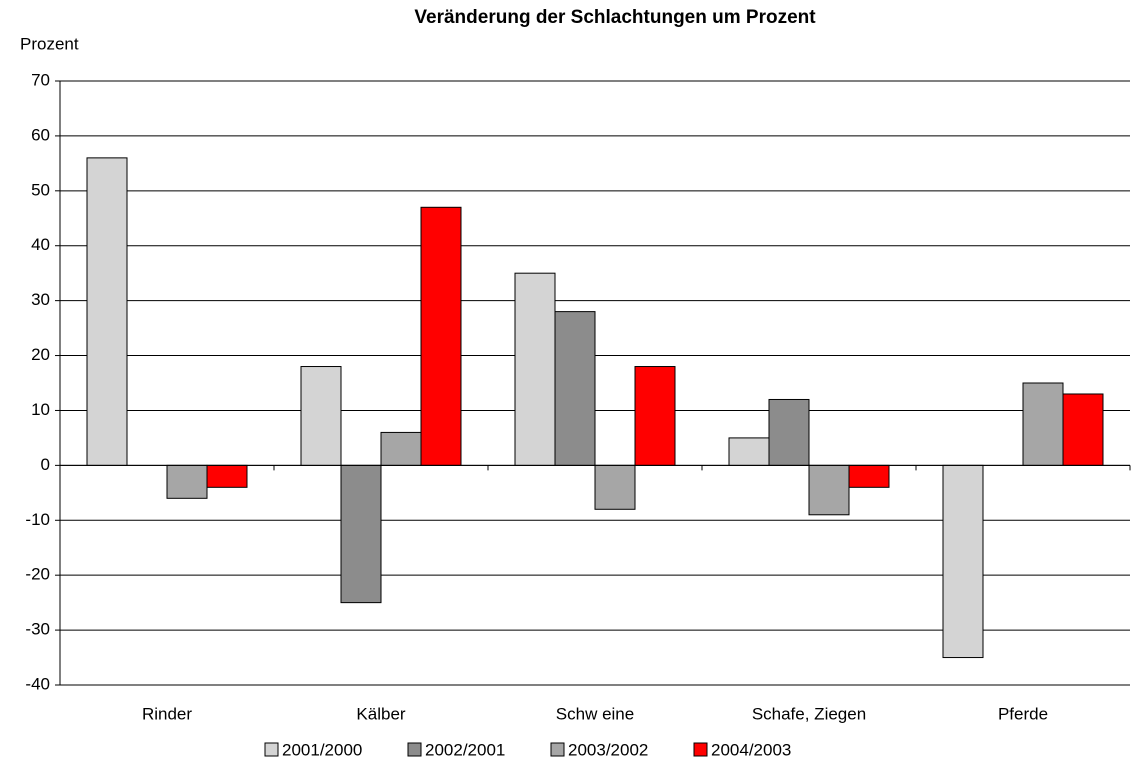  What do you see at coordinates (37, 574) in the screenshot?
I see `y-tick-label: -20` at bounding box center [37, 574].